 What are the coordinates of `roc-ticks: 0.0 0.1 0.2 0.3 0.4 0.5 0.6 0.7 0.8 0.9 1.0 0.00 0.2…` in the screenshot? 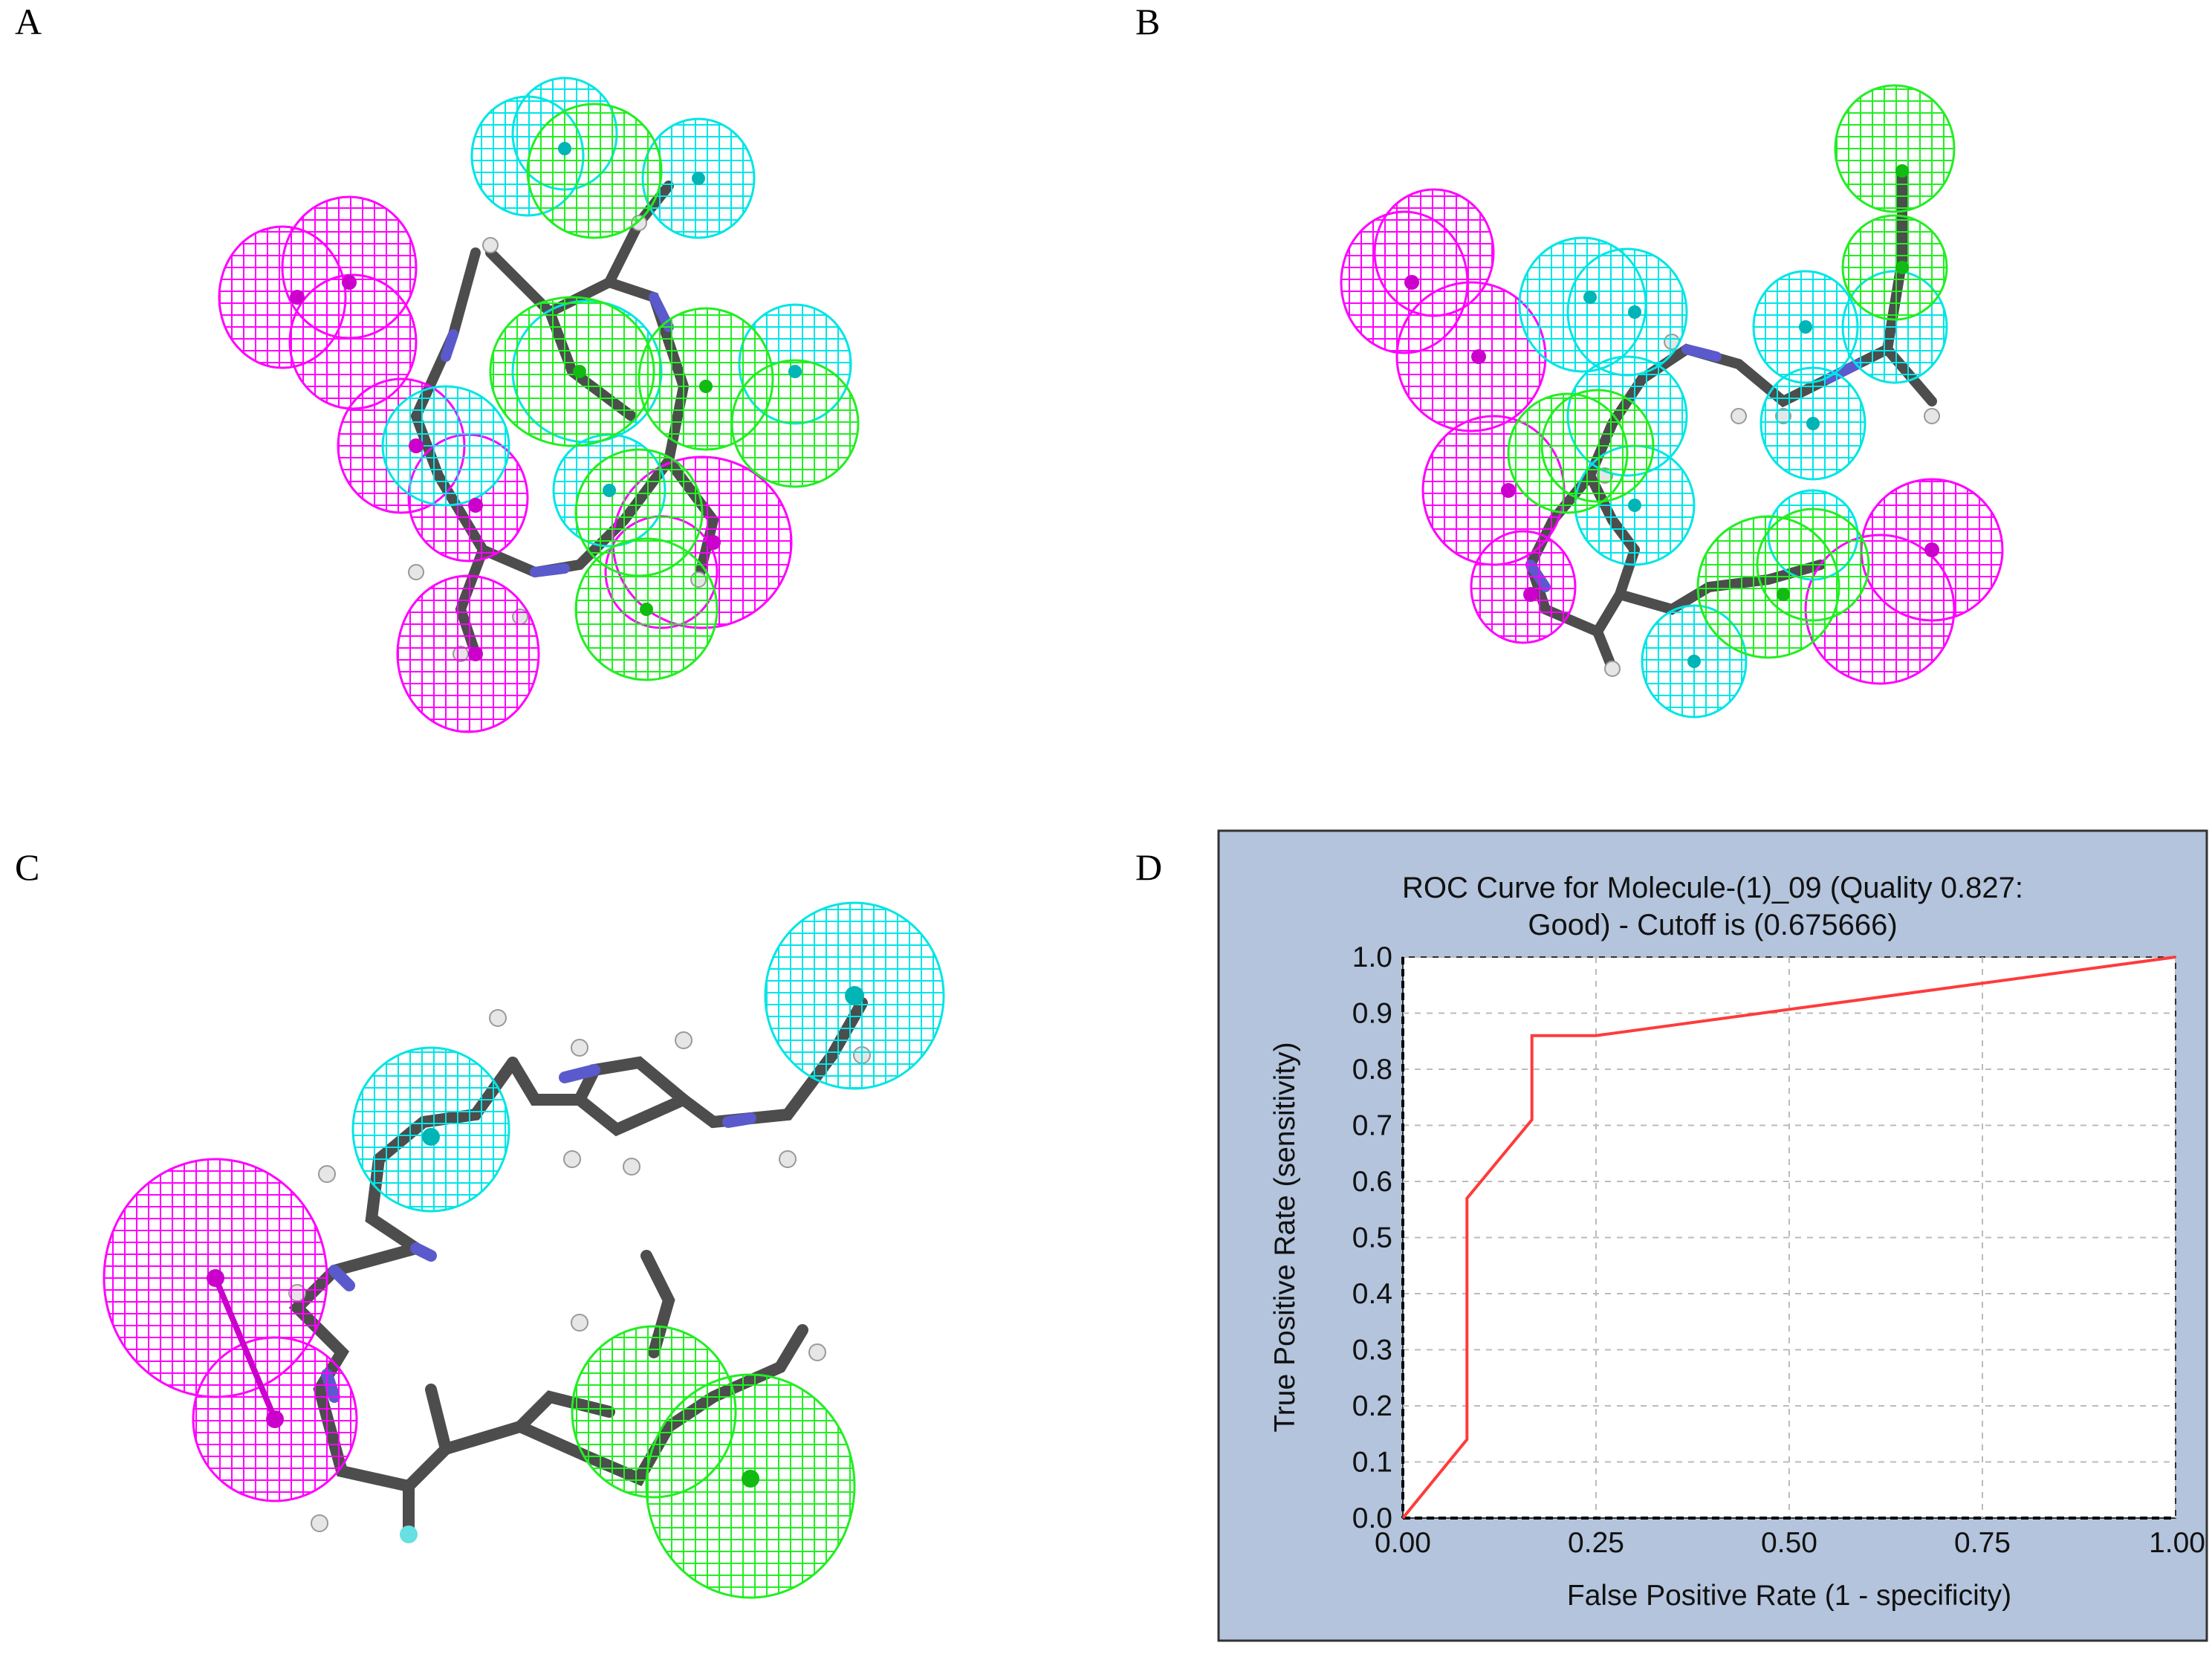 It's located at (1778, 1250).